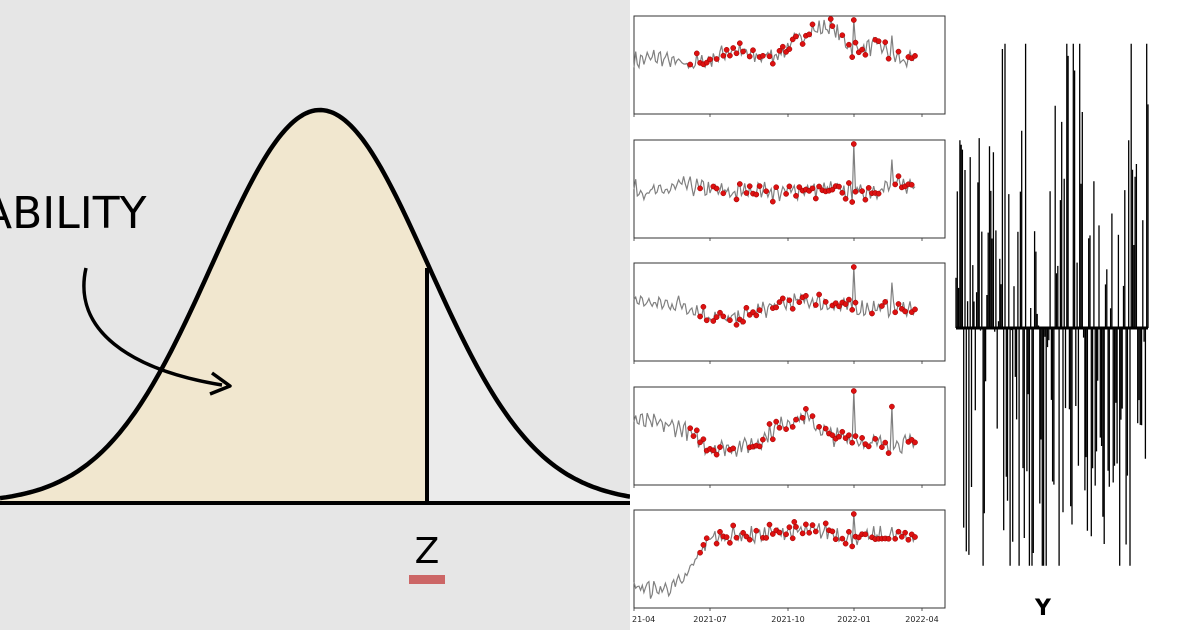  Describe the element at coordinates (152, 327) in the screenshot. I see `arrow-shaft` at that location.